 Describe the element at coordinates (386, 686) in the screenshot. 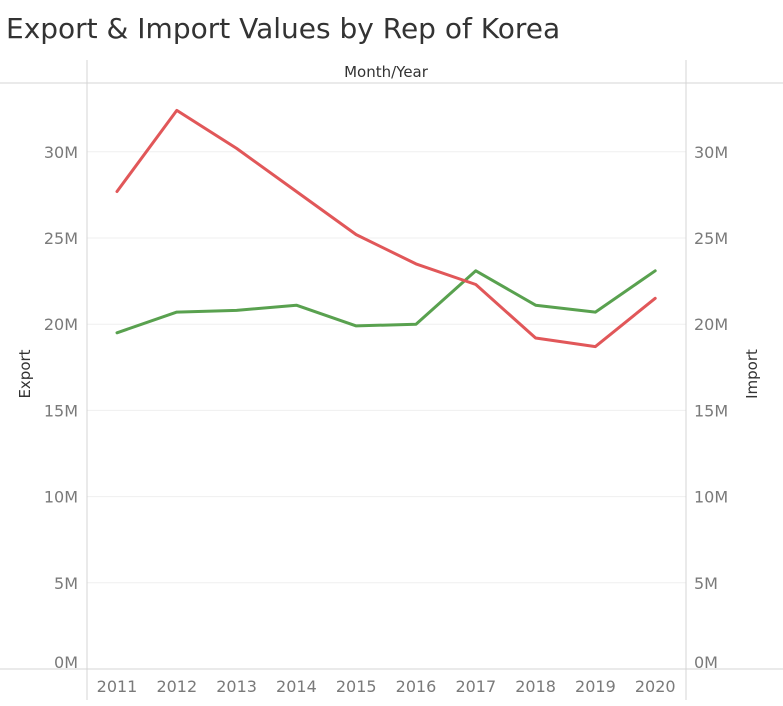

I see `x-axis-ticks: 2011 2012 2013 2014 2015 2016 2017 2018 2019 2020` at that location.